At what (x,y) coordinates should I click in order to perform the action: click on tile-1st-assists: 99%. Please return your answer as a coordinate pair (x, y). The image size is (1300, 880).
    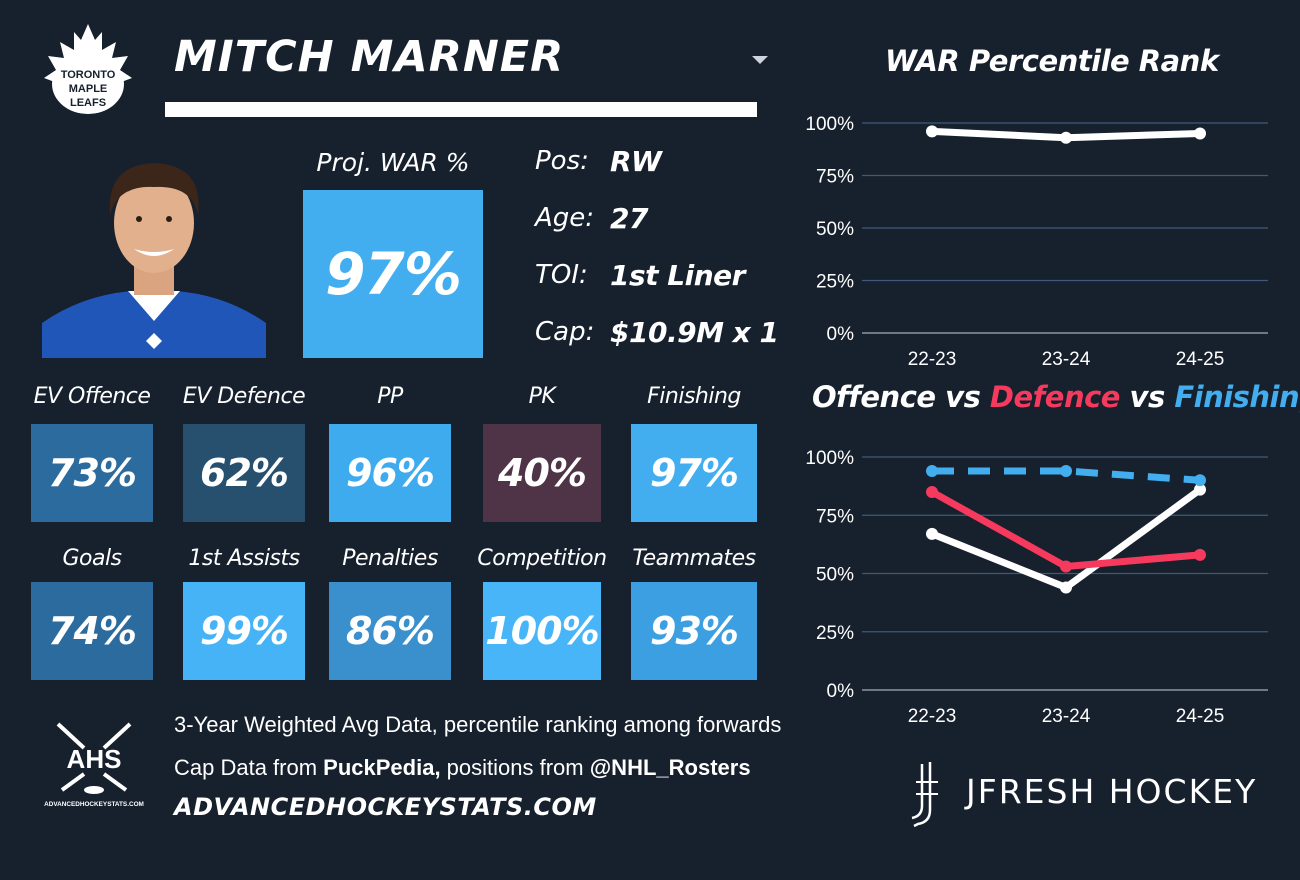
    Looking at the image, I should click on (244, 631).